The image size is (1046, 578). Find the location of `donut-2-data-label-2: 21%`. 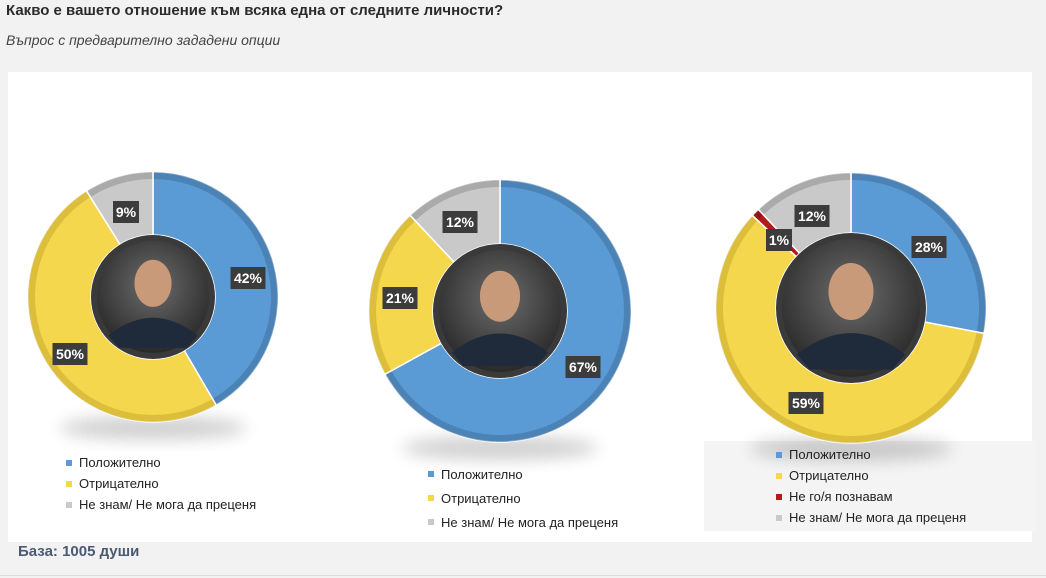

donut-2-data-label-2: 21% is located at coordinates (400, 298).